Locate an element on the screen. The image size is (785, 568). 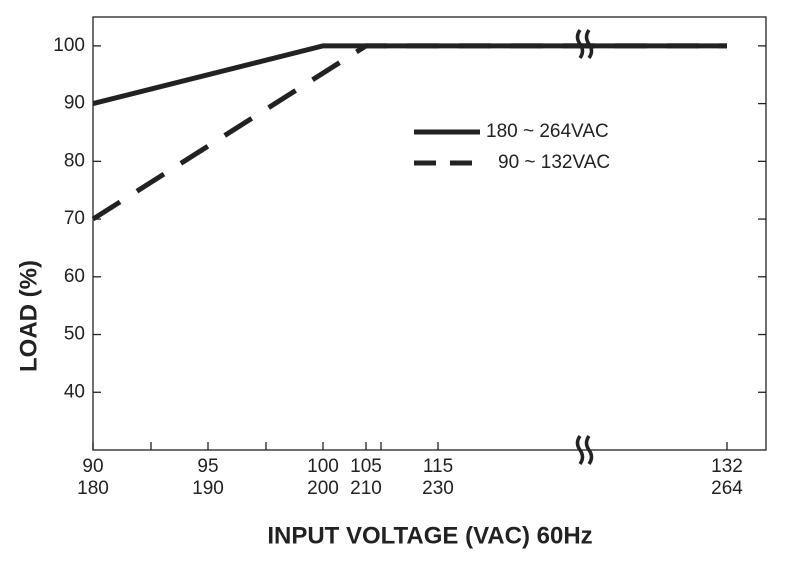
y-tick-label: 80 is located at coordinates (74, 160).